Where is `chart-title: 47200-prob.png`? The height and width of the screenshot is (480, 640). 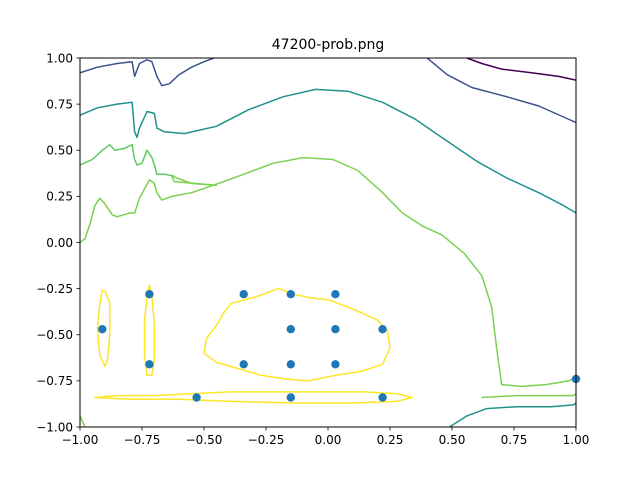
chart-title: 47200-prob.png is located at coordinates (328, 45).